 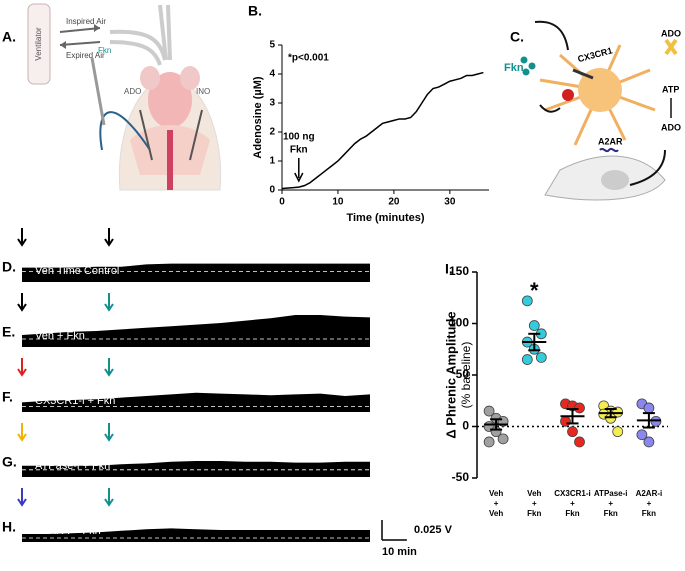 What do you see at coordinates (85, 55) in the screenshot?
I see `expired-air: Expired Air` at bounding box center [85, 55].